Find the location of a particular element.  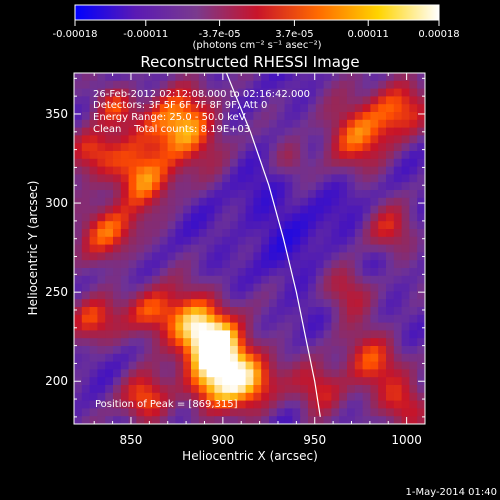

colorbar-tick-label: -3.7e-05 is located at coordinates (220, 34).